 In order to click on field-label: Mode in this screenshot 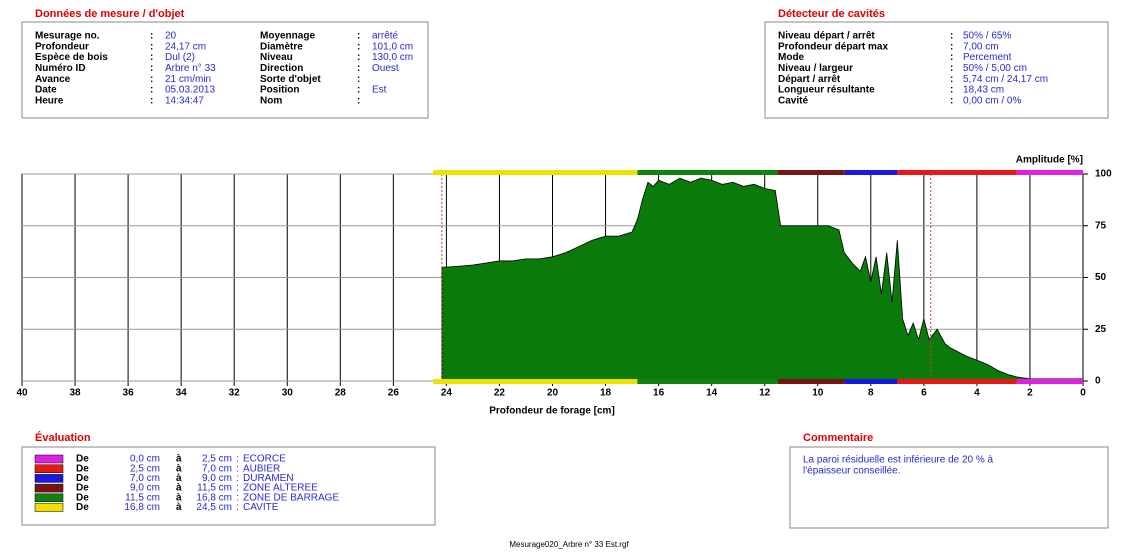, I will do `click(791, 57)`.